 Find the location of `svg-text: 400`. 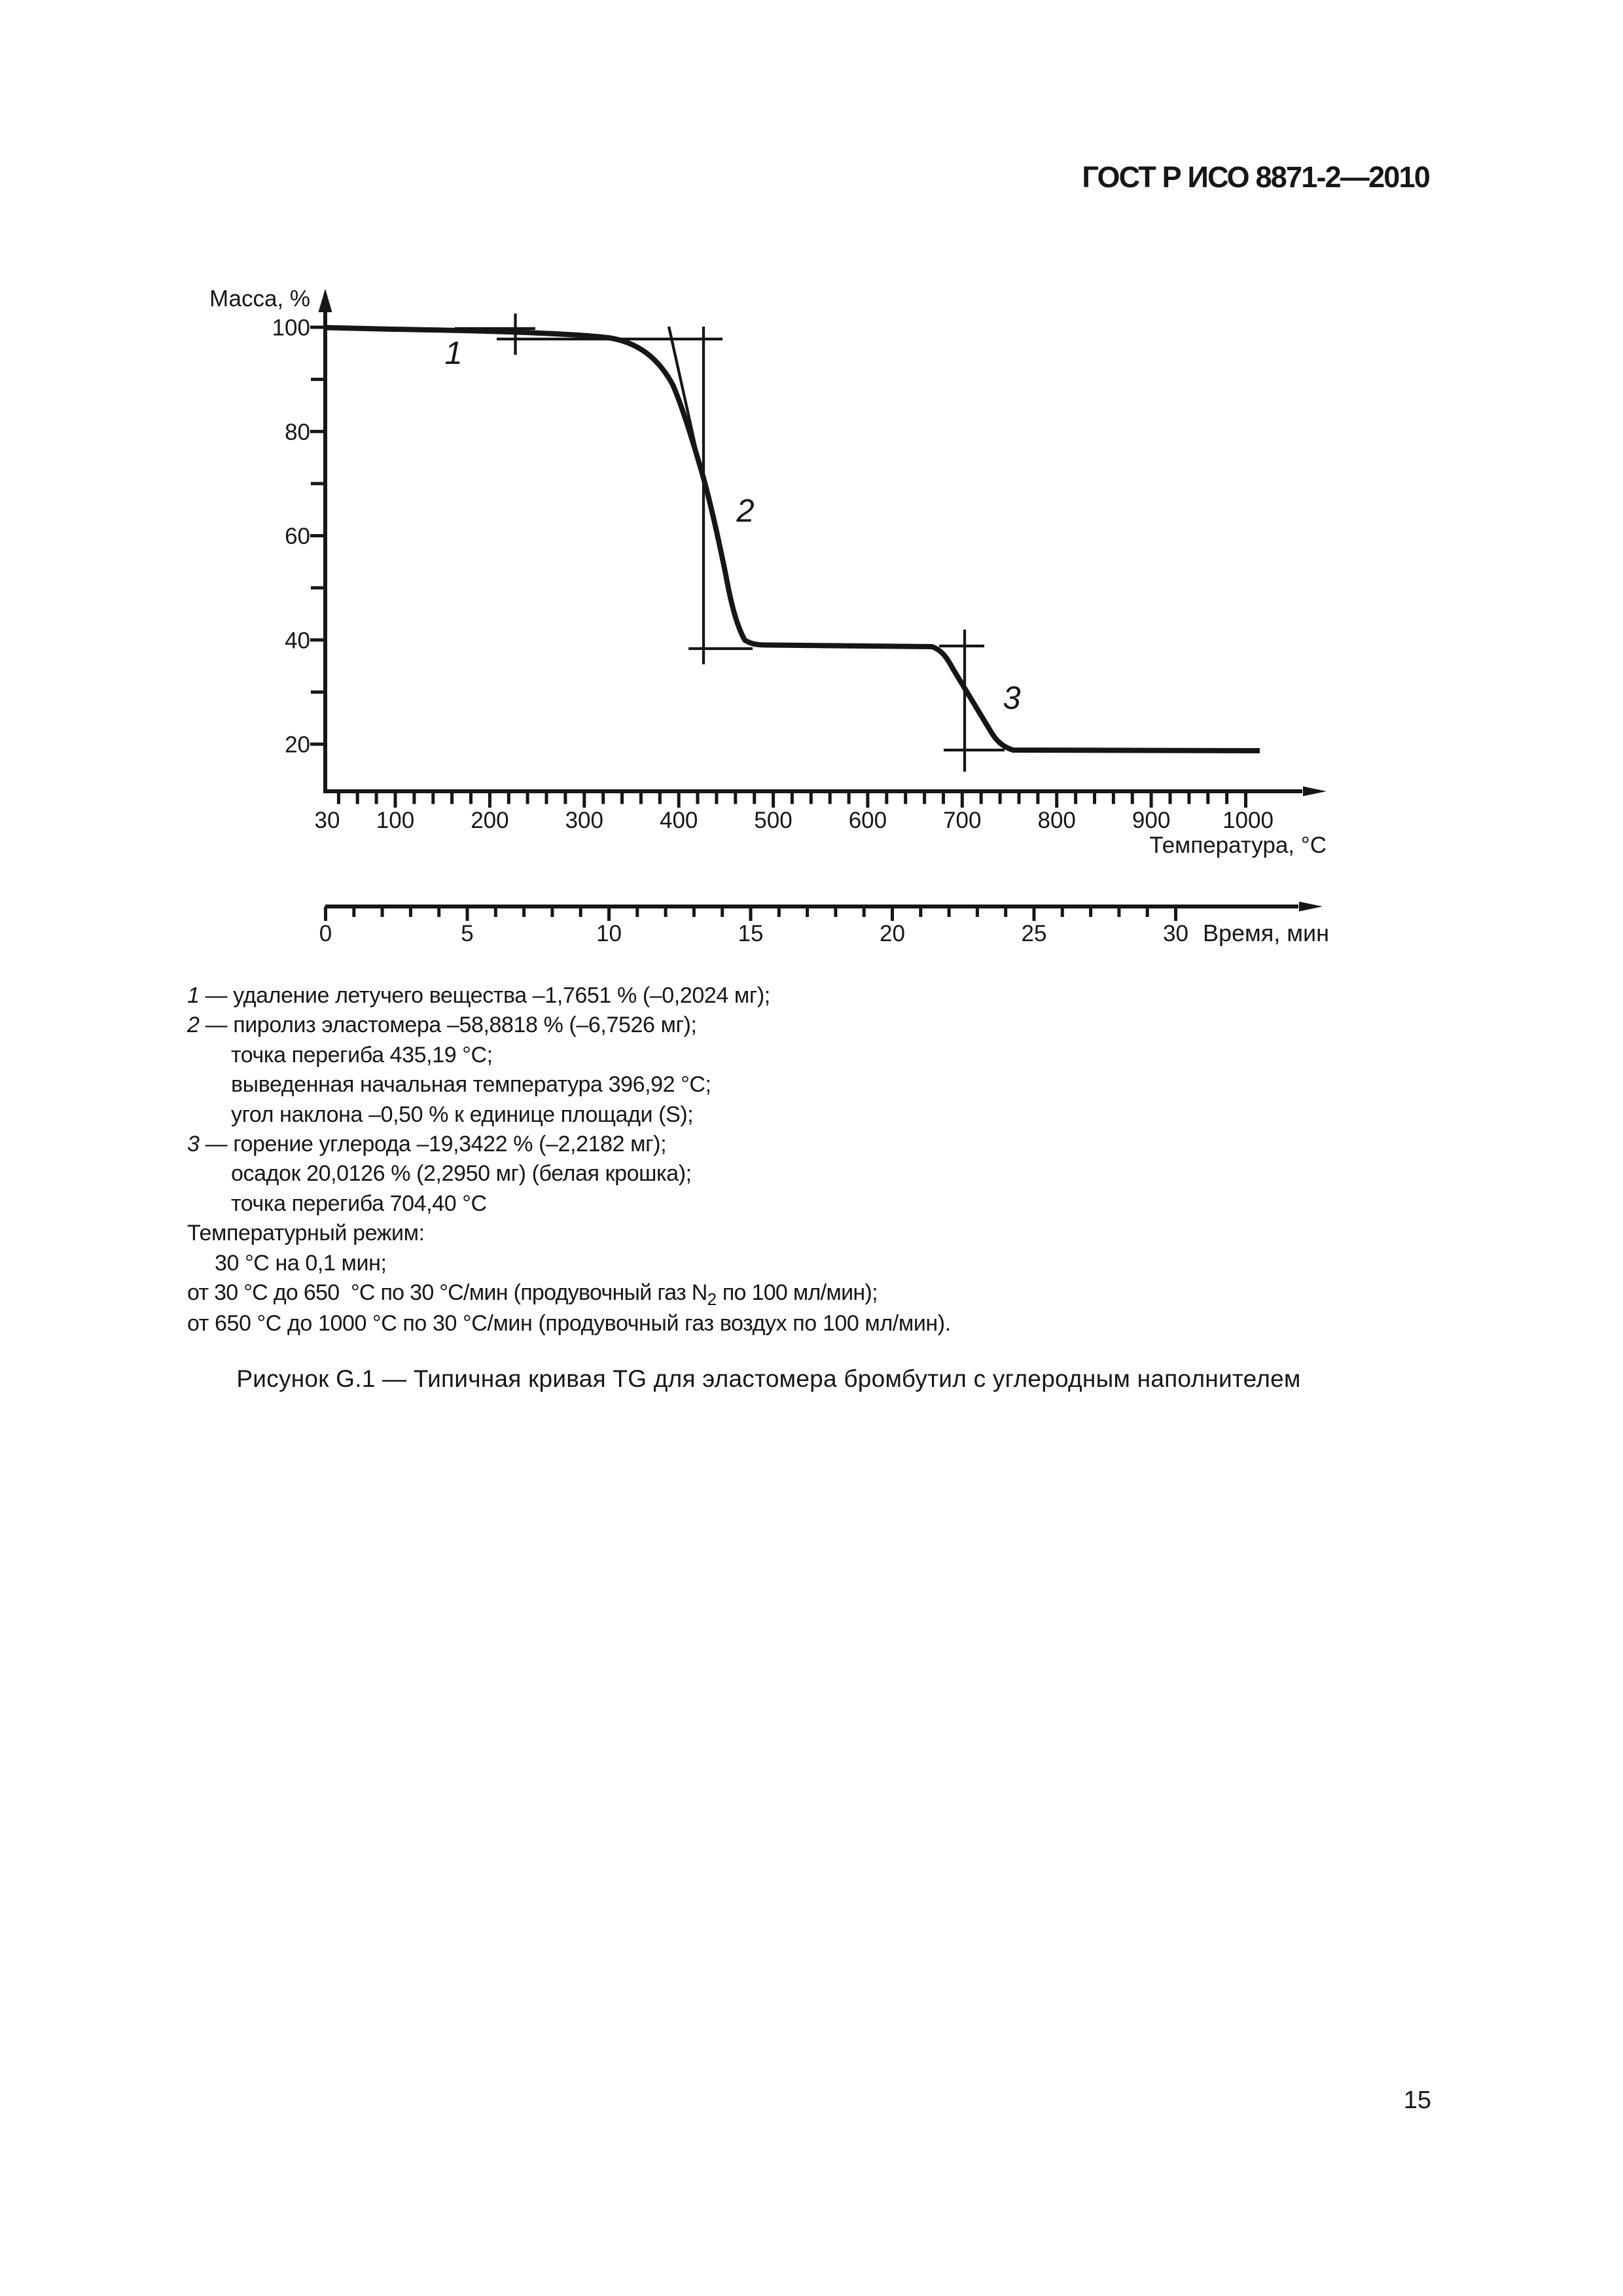

svg-text: 400 is located at coordinates (679, 820).